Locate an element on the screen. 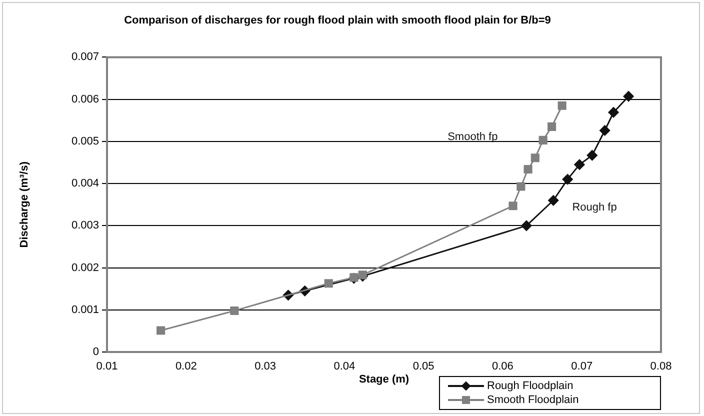 This screenshot has width=704, height=416. x-tick-label: 0.03 is located at coordinates (265, 366).